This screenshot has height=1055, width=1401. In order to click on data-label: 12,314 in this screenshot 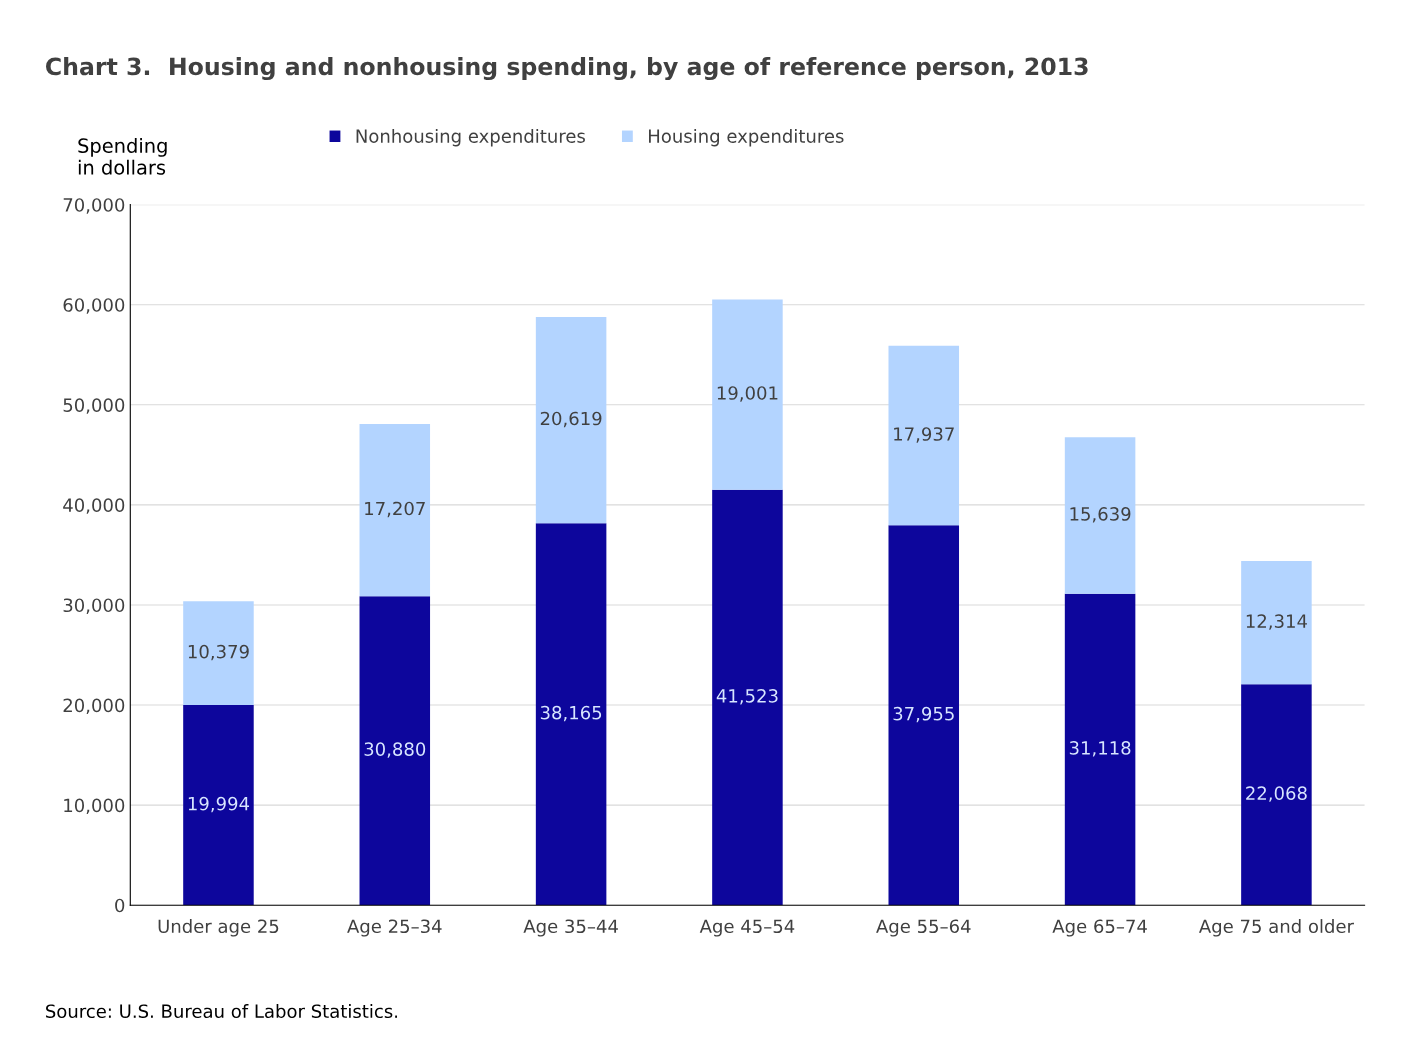, I will do `click(1276, 622)`.